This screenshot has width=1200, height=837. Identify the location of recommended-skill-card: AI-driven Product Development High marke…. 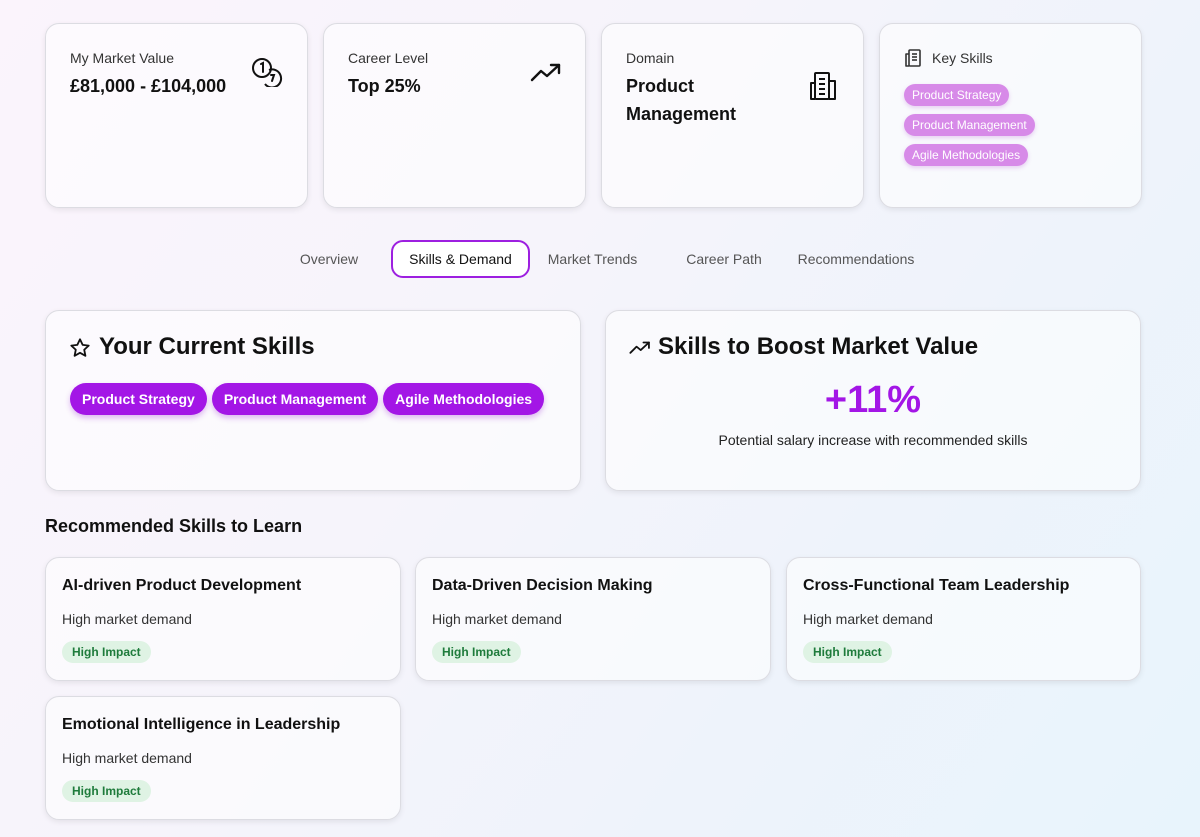
(223, 619).